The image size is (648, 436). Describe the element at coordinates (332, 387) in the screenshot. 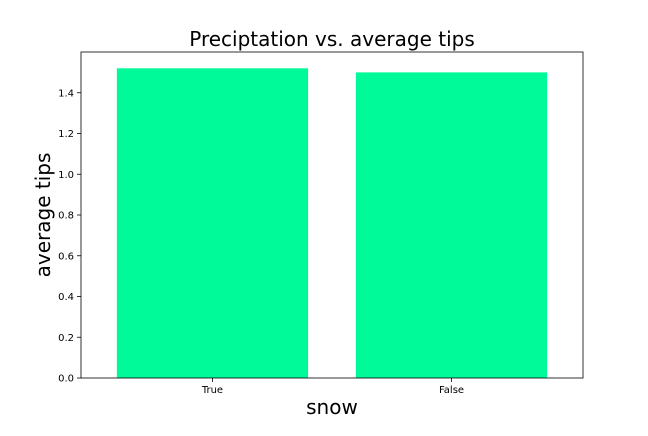

I see `x-axis-ticks: True False` at that location.